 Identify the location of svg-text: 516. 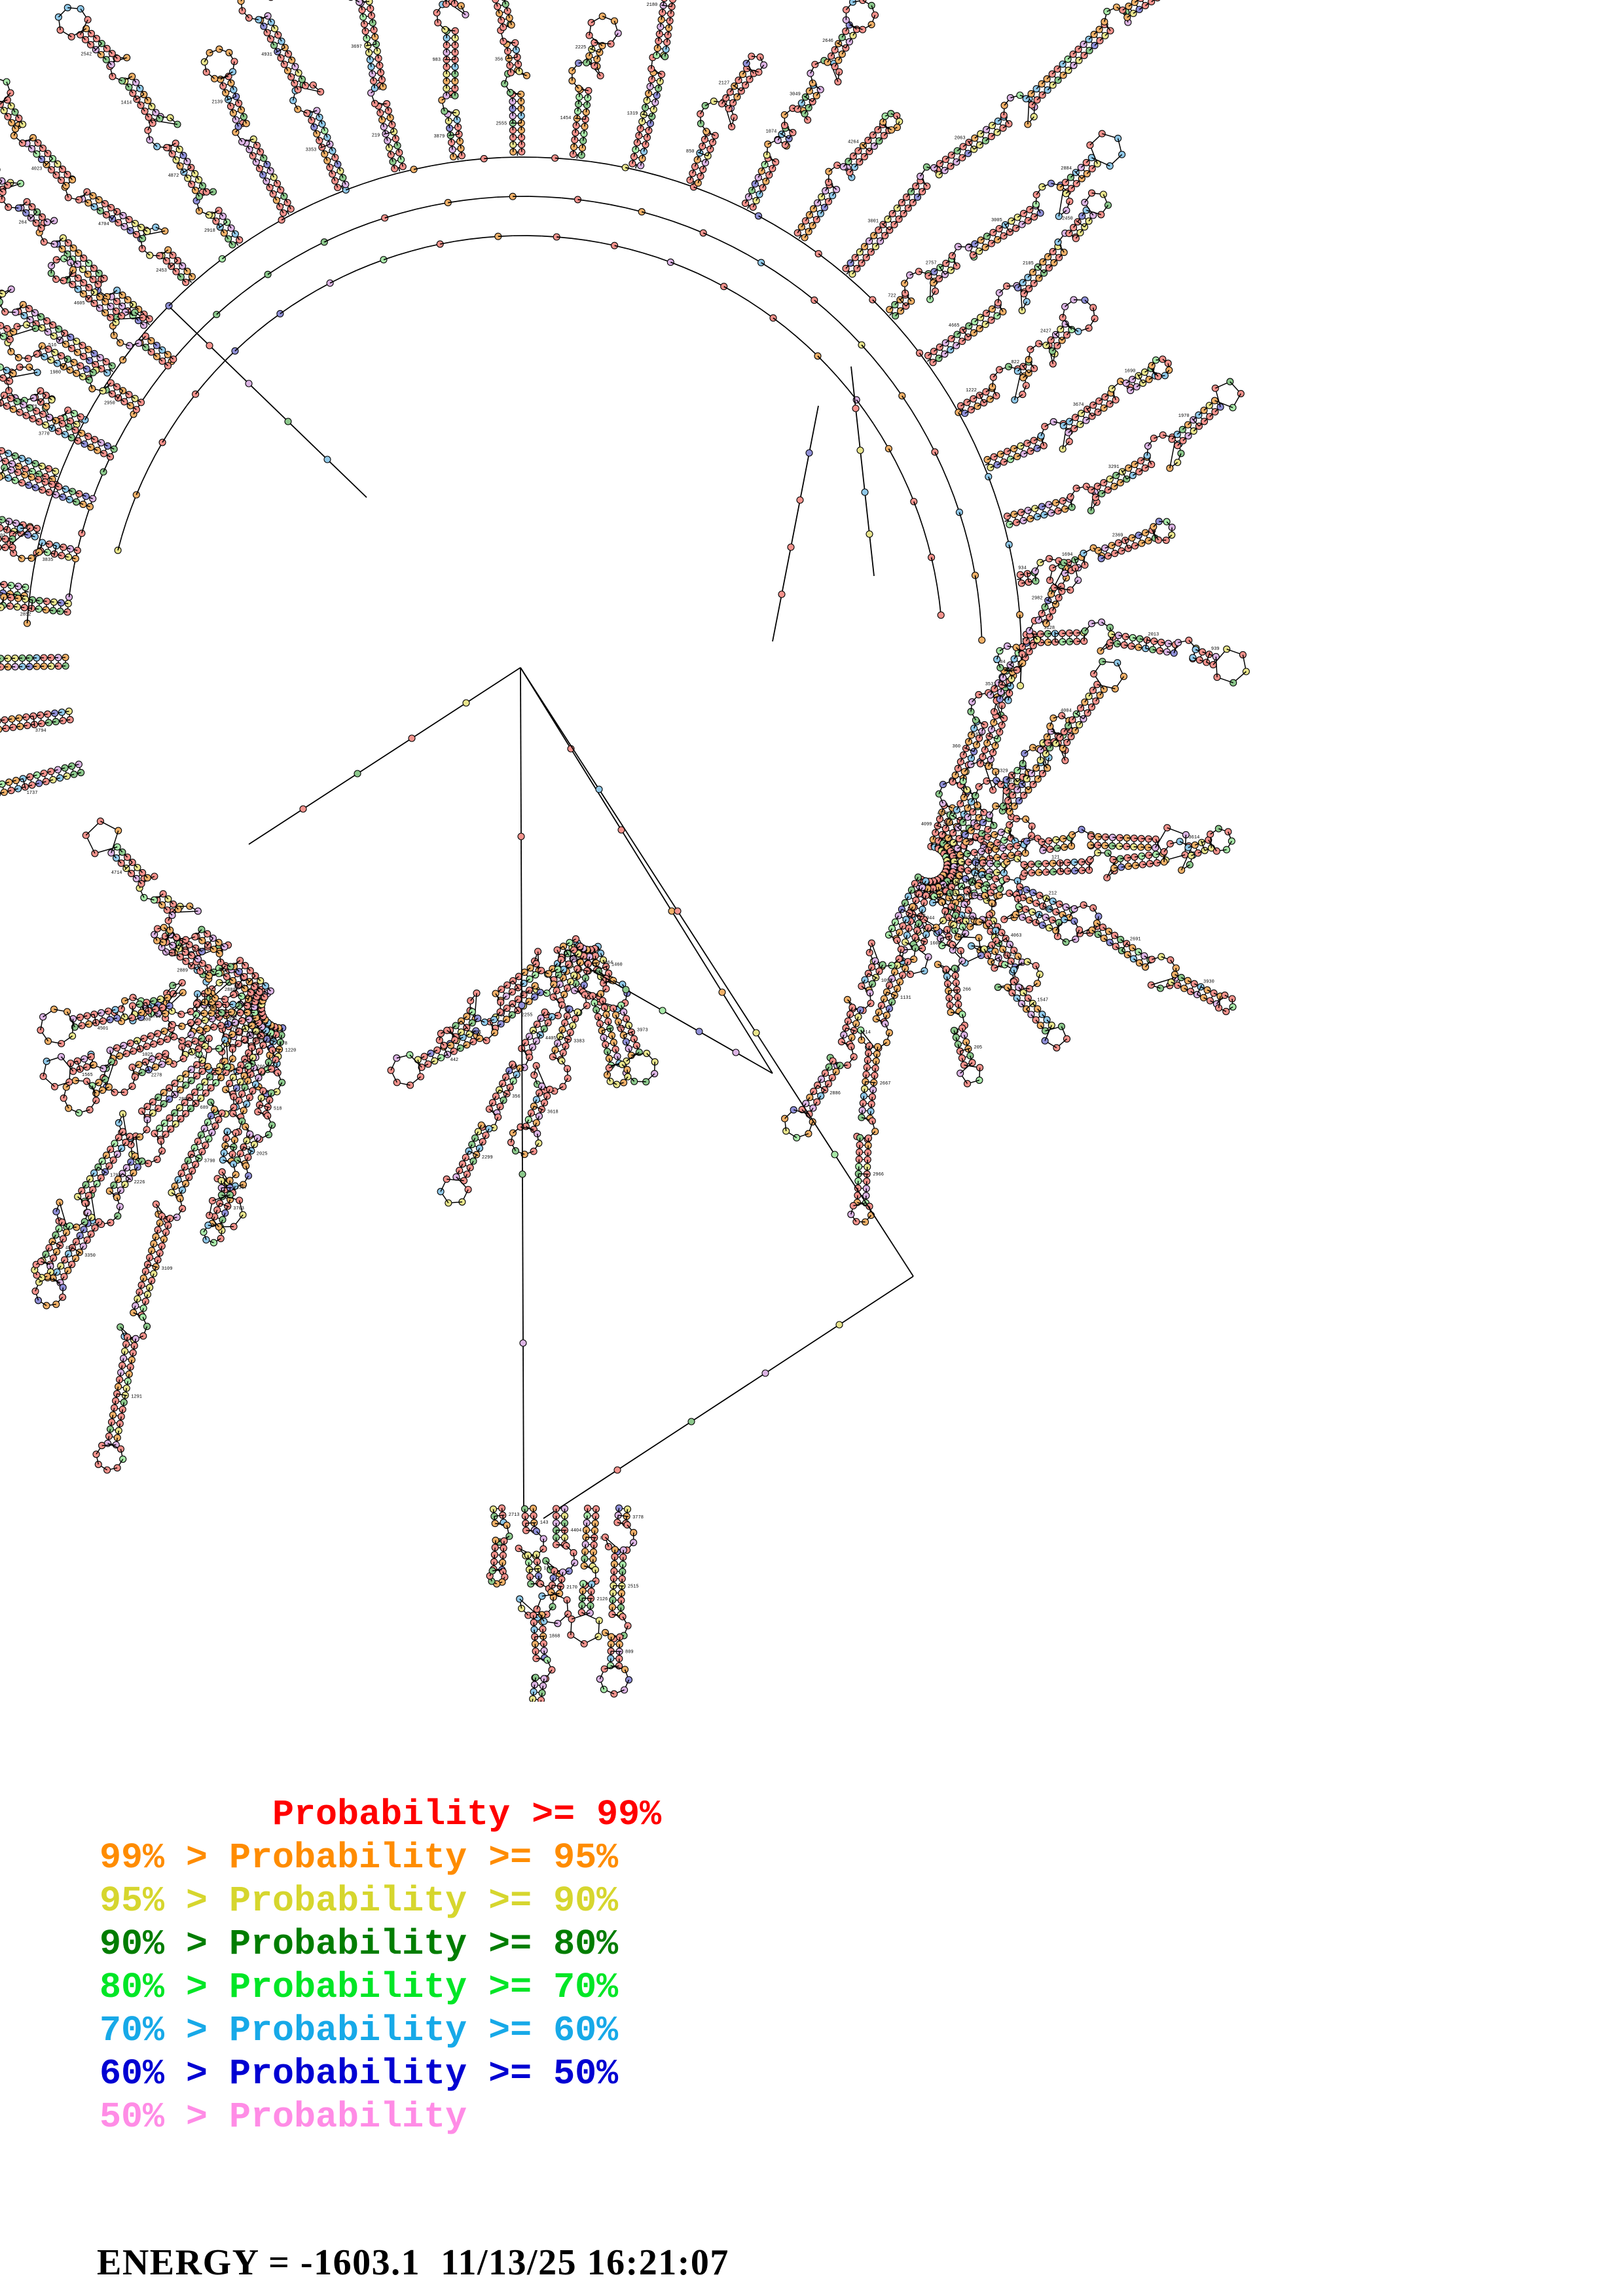
(52, 345).